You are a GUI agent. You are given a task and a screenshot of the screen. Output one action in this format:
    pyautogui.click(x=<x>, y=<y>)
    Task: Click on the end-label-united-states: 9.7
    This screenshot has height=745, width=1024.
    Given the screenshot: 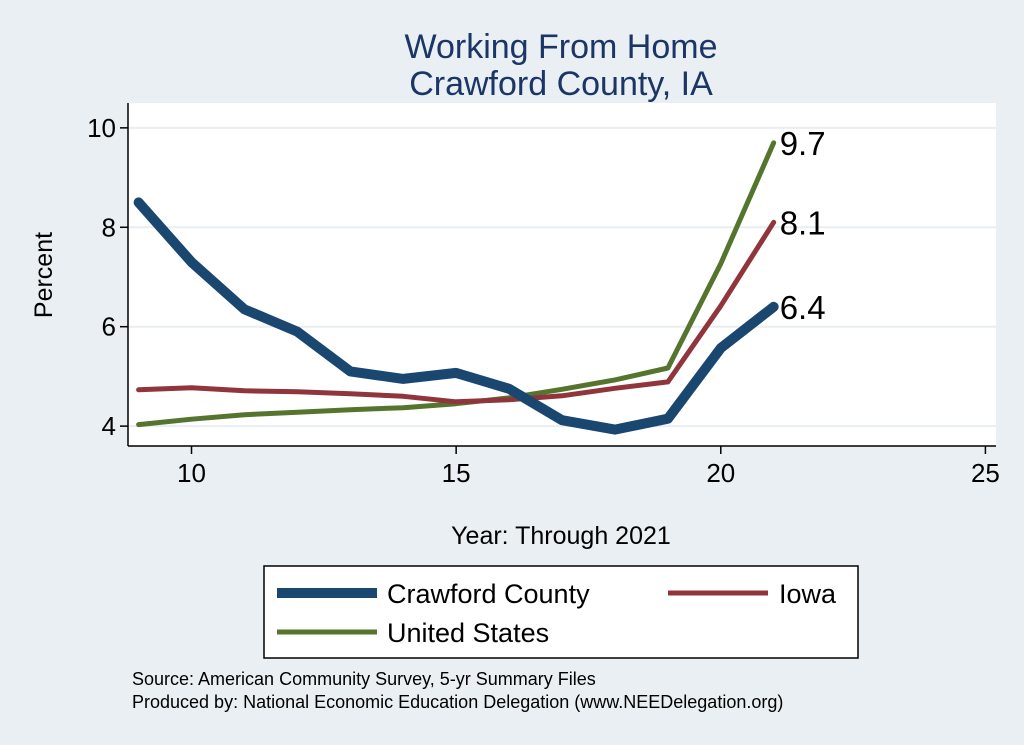 What is the action you would take?
    pyautogui.click(x=803, y=143)
    